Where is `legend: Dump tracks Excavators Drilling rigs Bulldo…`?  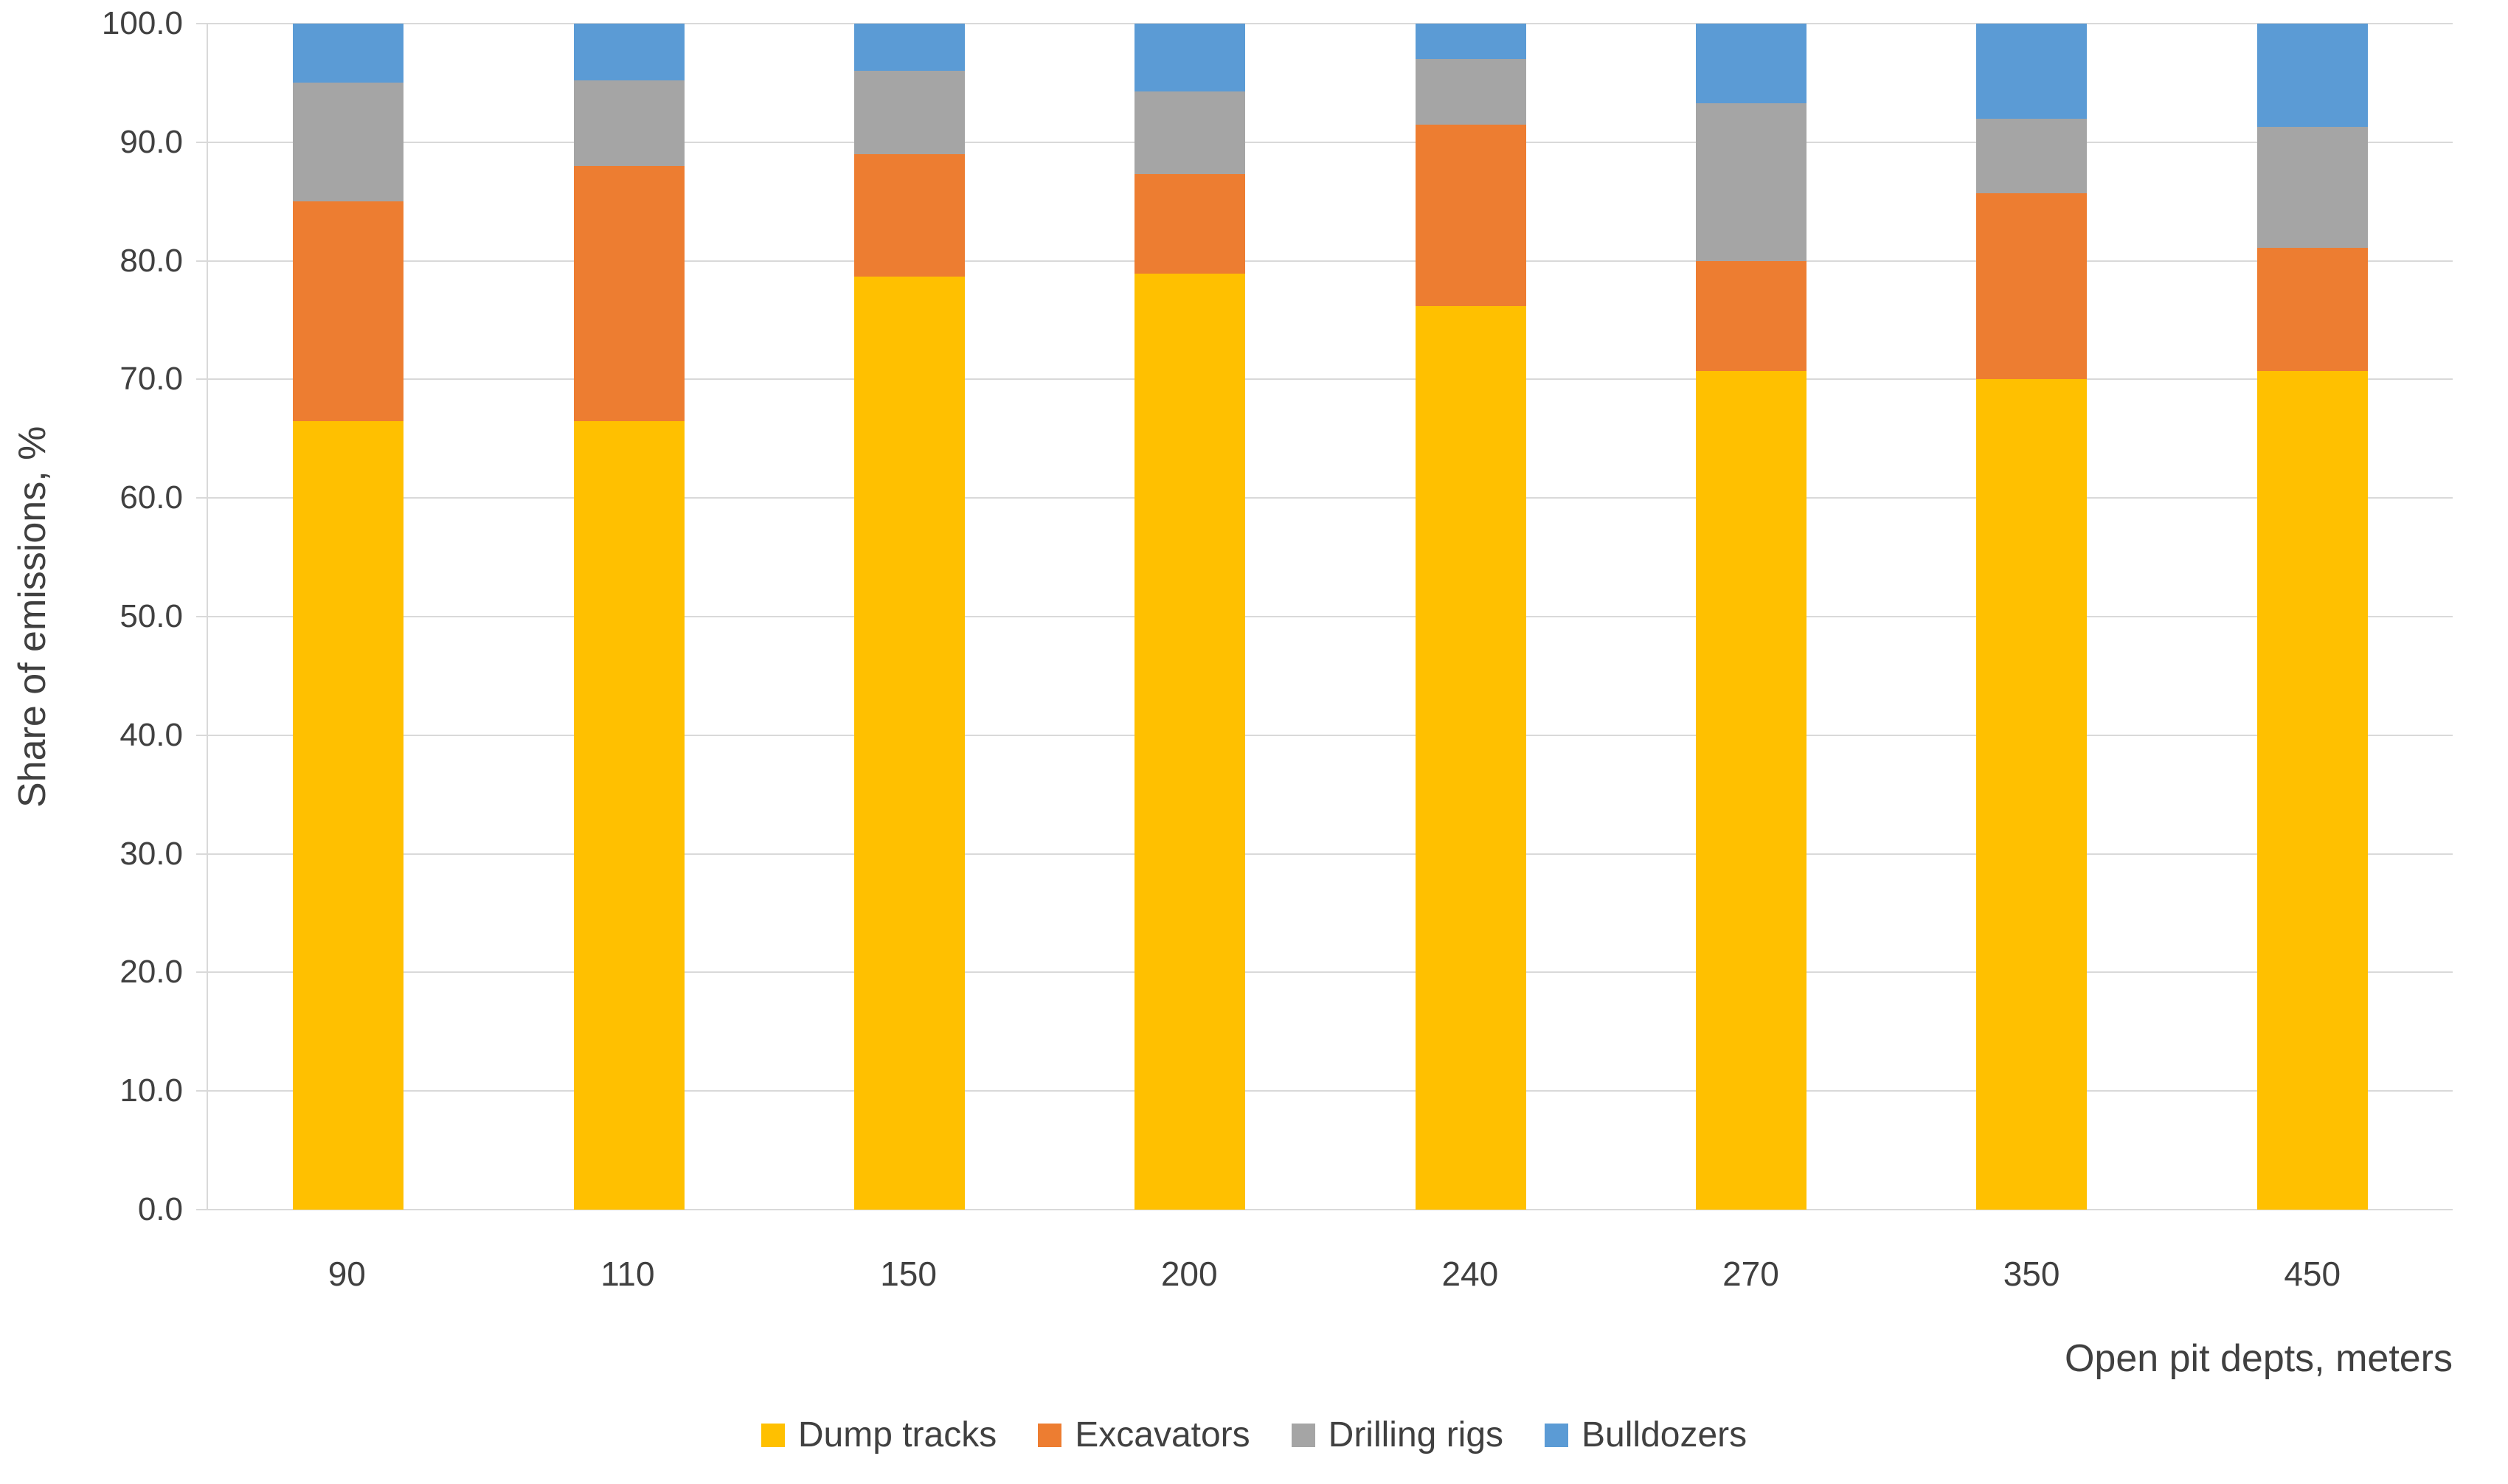 legend: Dump tracks Excavators Drilling rigs Bulldo… is located at coordinates (1254, 1435).